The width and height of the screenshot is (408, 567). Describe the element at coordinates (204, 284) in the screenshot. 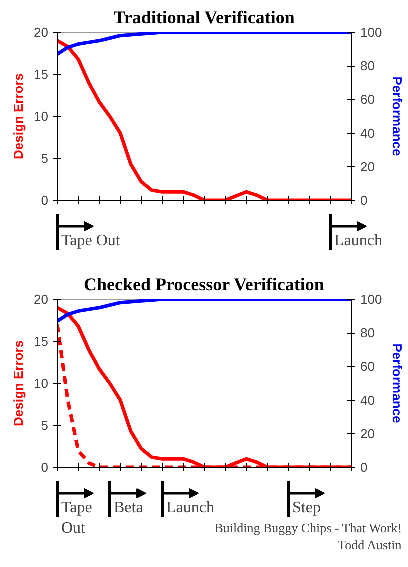

I see `chart-title: Checked Processor Verification` at that location.